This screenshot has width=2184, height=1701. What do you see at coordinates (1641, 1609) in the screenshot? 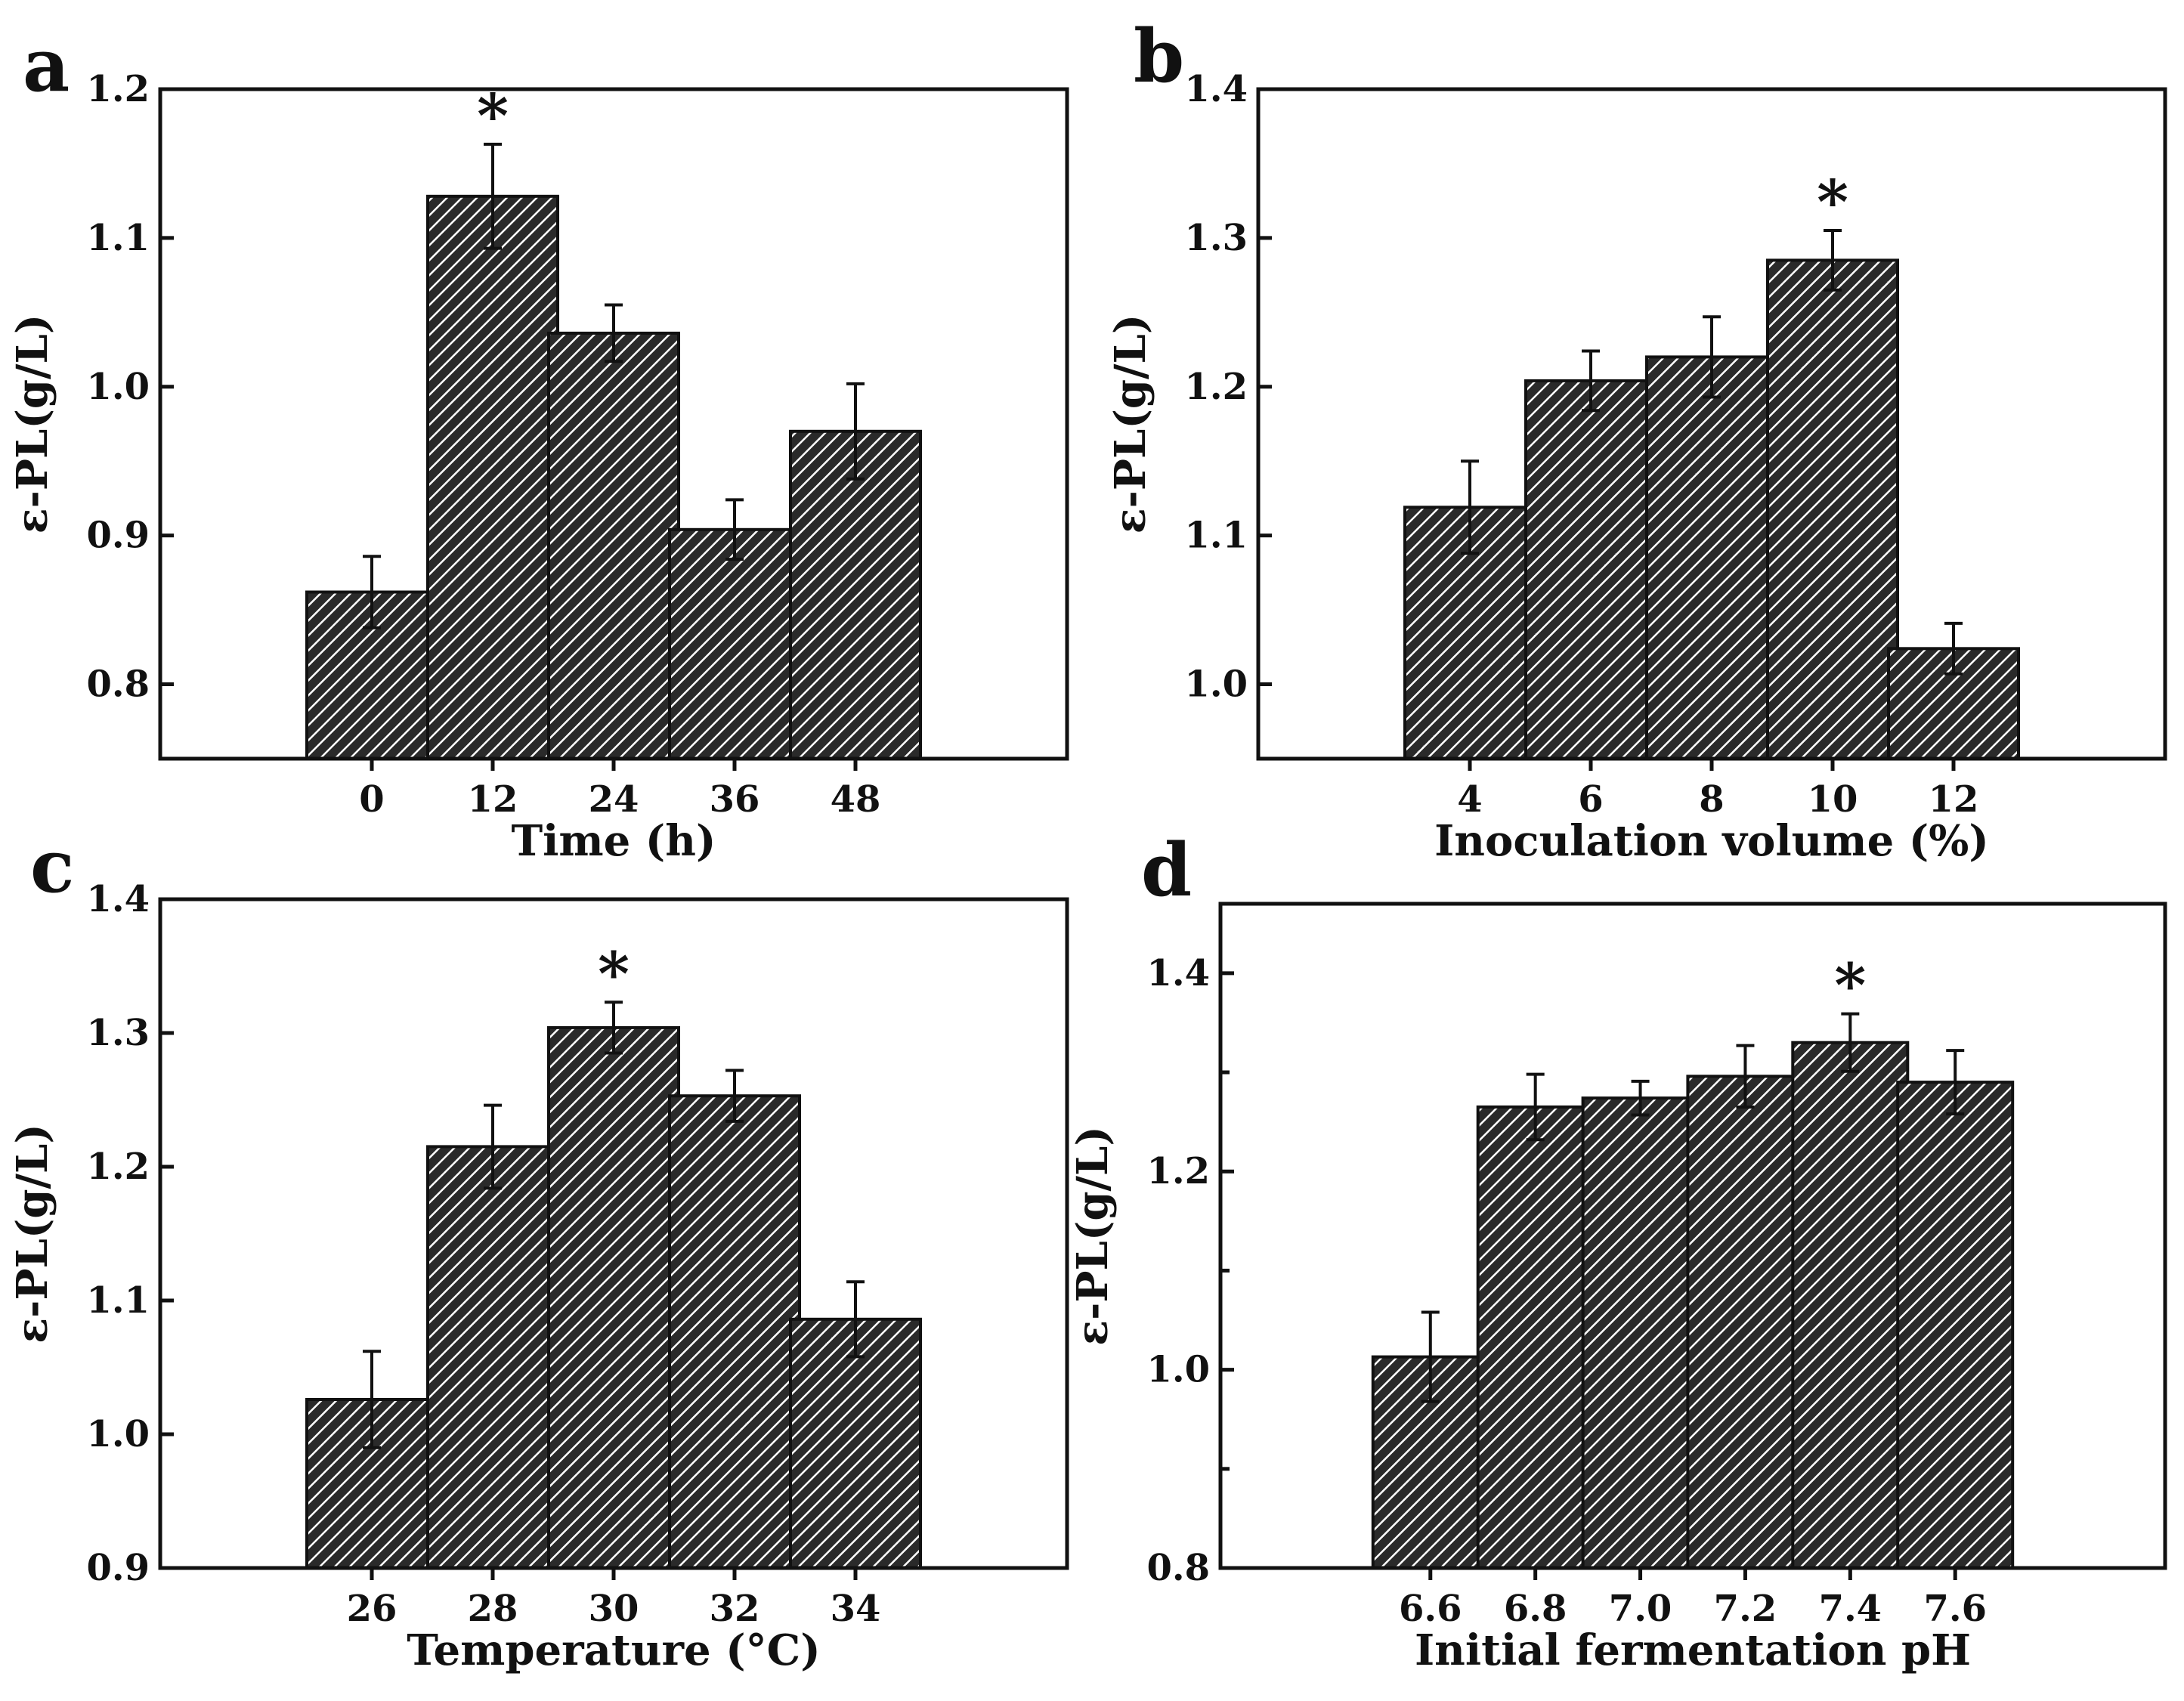
I see `x-tick-label-d: 7.0` at bounding box center [1641, 1609].